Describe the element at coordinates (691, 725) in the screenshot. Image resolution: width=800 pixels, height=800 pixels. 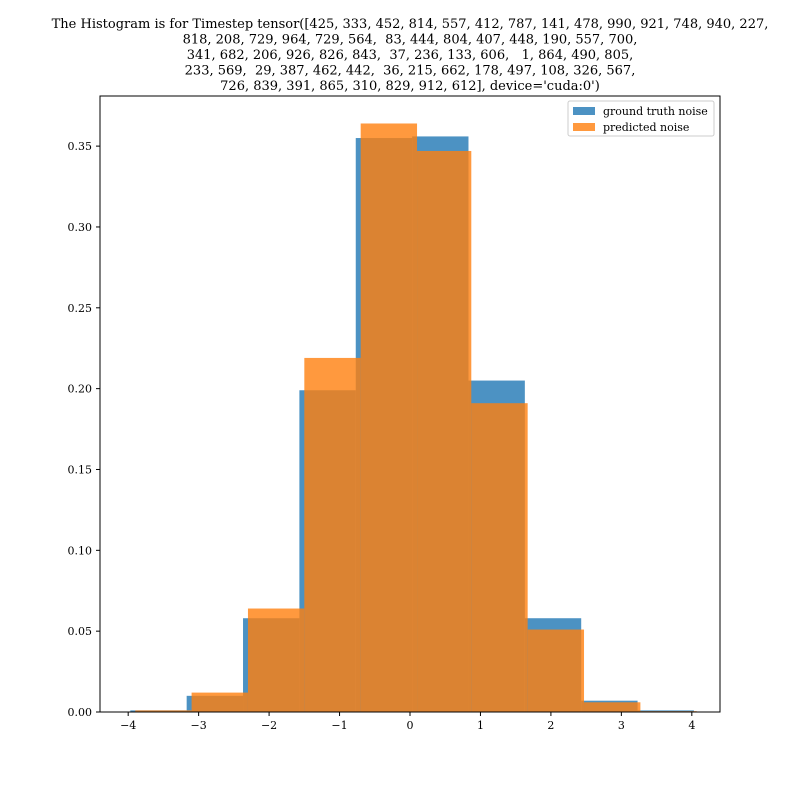
I see `x-tick-label: 4` at that location.